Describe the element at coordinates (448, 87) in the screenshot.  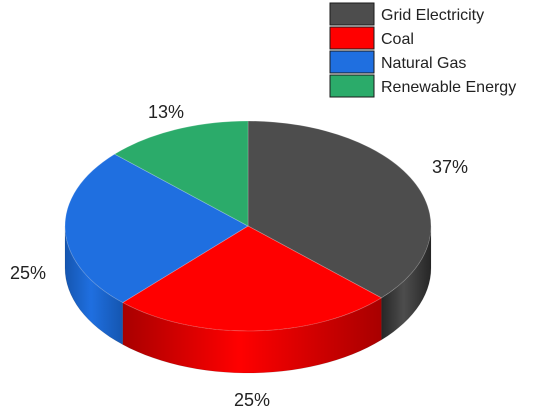
I see `legend-label-renewable-energy: Renewable Energy` at that location.